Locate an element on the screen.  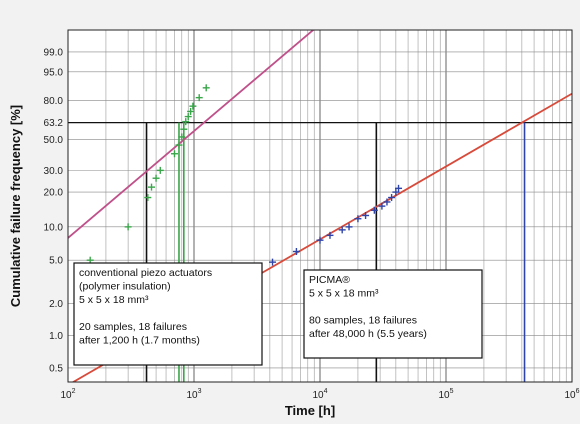
y-tick-label: 10.0 is located at coordinates (54, 227).